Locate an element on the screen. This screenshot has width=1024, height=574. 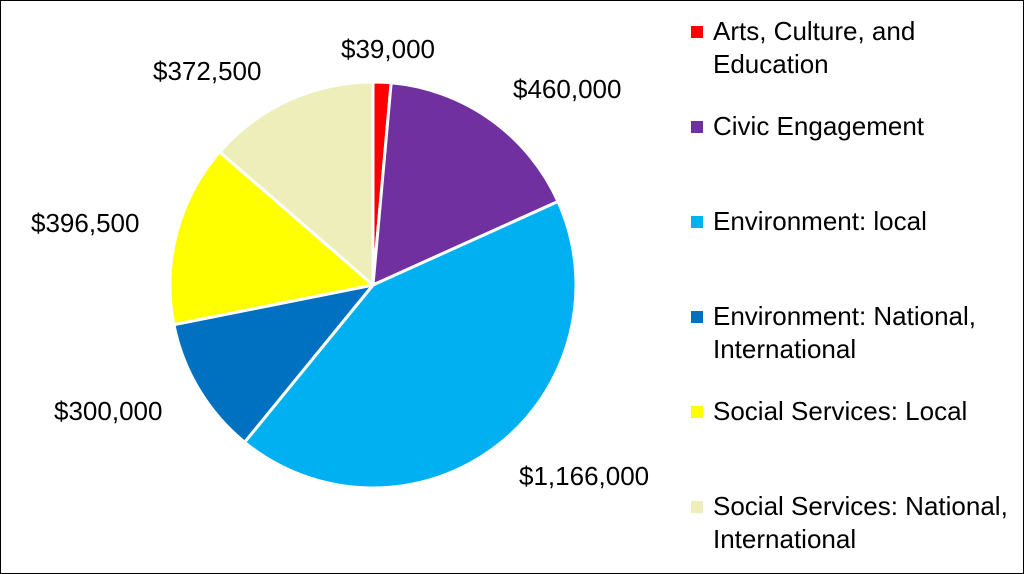
legend-item-4: Environment: National, International is located at coordinates (852, 333).